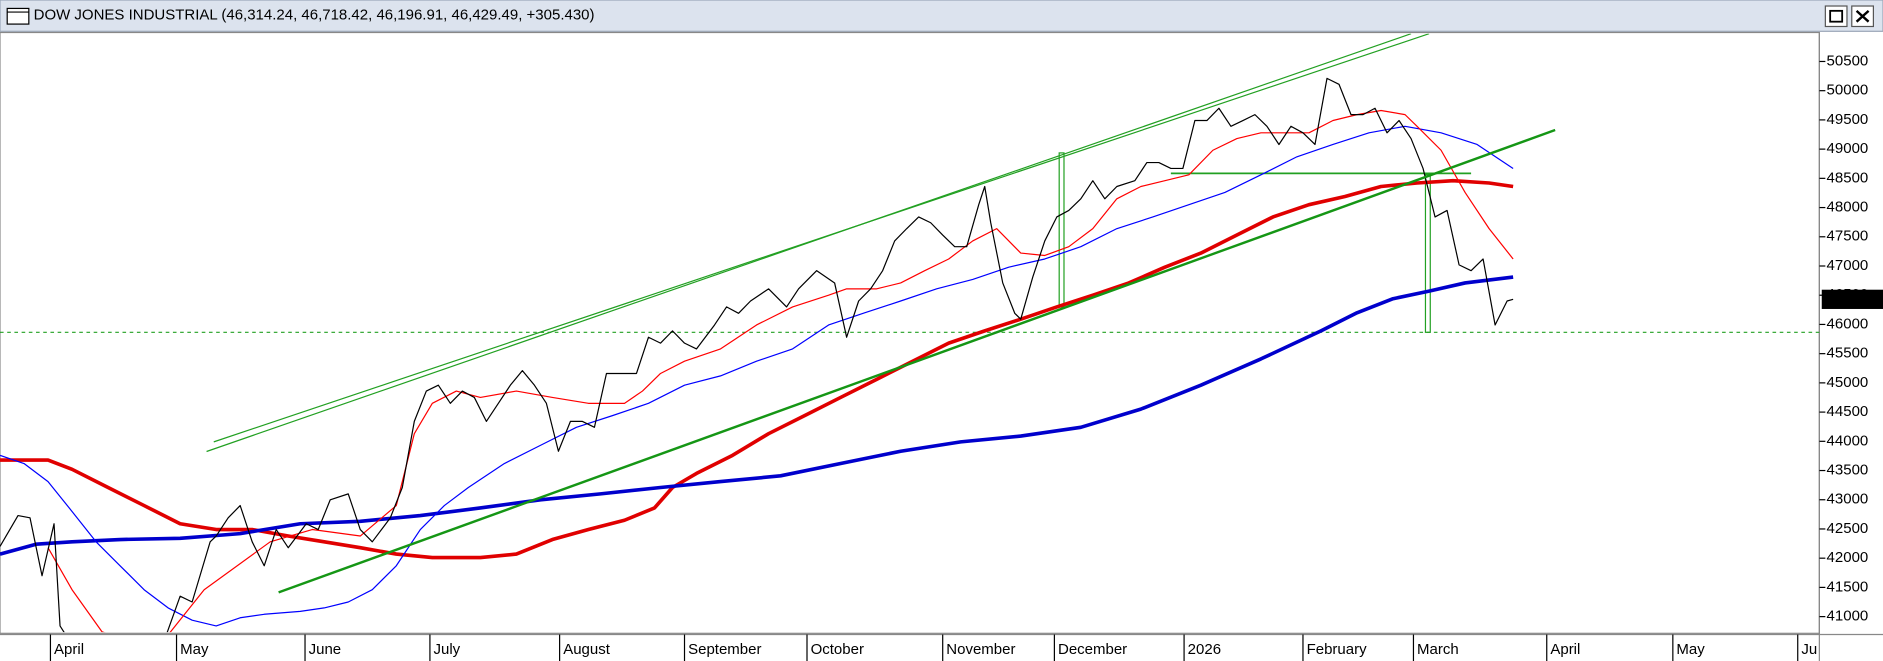 The image size is (1883, 661). What do you see at coordinates (1337, 649) in the screenshot?
I see `x-tick-label: February` at bounding box center [1337, 649].